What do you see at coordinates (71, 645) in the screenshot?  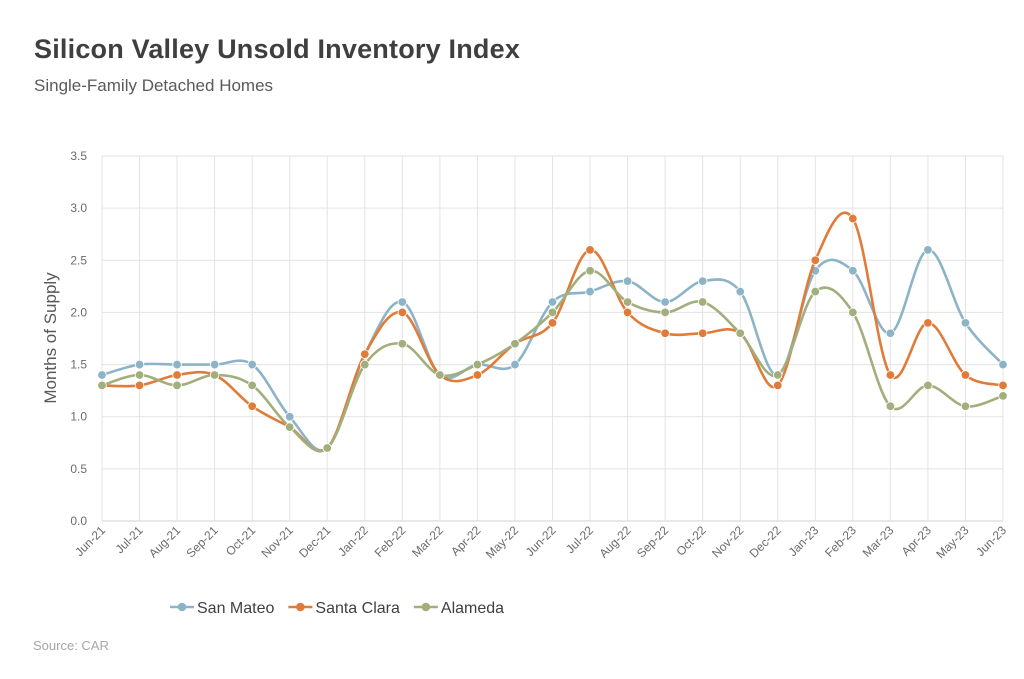 I see `source-note: Source: CAR` at bounding box center [71, 645].